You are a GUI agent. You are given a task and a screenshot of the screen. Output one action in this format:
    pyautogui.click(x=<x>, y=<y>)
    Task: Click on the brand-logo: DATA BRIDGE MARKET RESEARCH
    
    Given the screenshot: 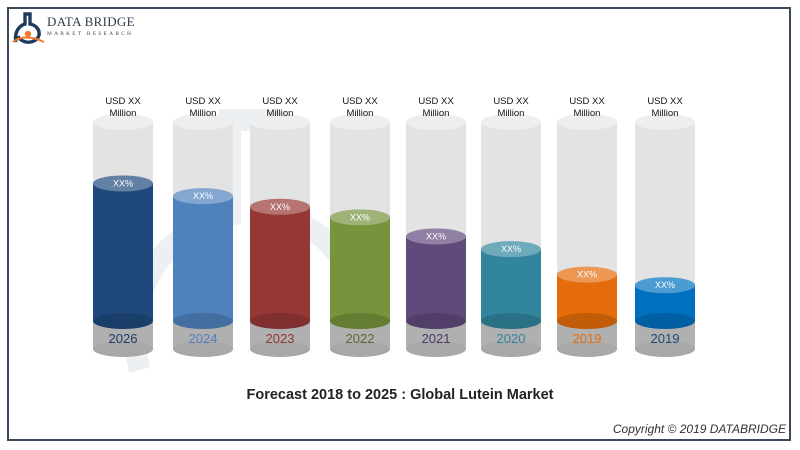 What is the action you would take?
    pyautogui.click(x=77, y=28)
    